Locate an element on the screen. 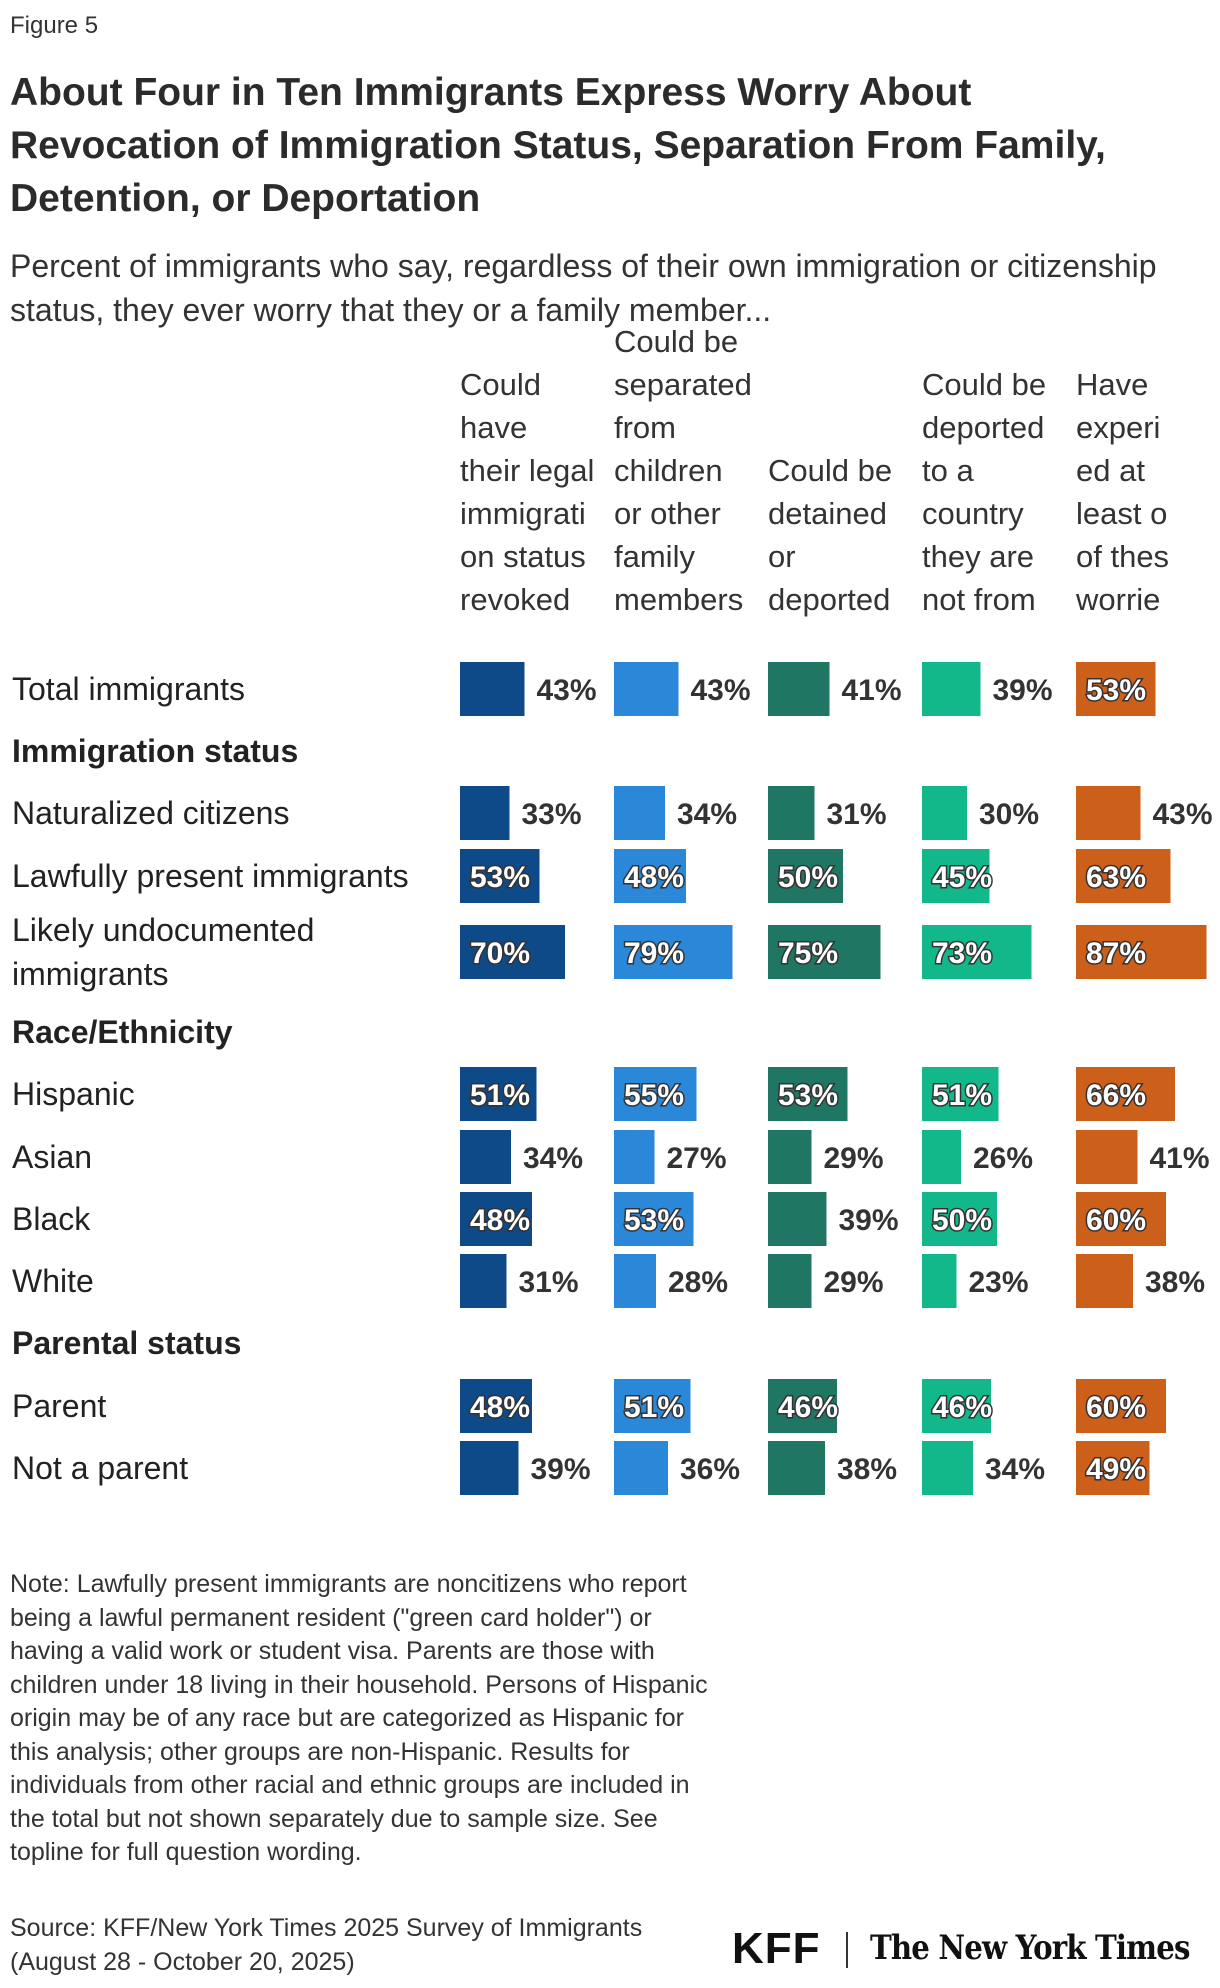 The height and width of the screenshot is (1988, 1220). row-label: Black is located at coordinates (51, 1219).